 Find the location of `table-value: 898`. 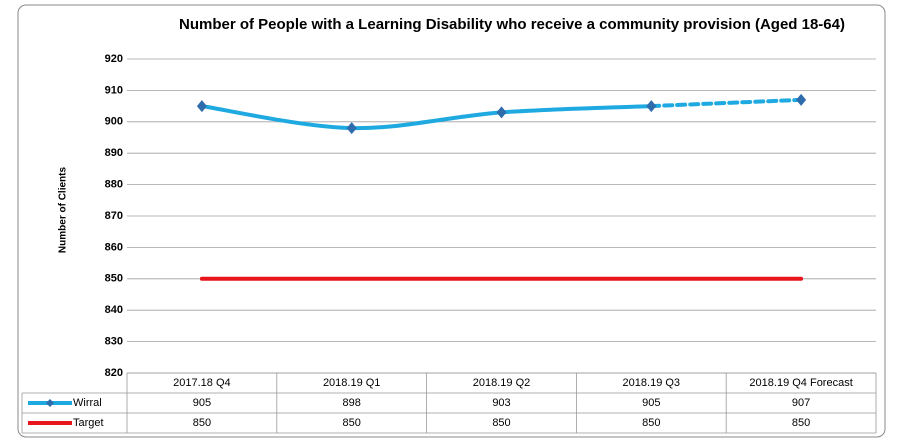

table-value: 898 is located at coordinates (352, 403).